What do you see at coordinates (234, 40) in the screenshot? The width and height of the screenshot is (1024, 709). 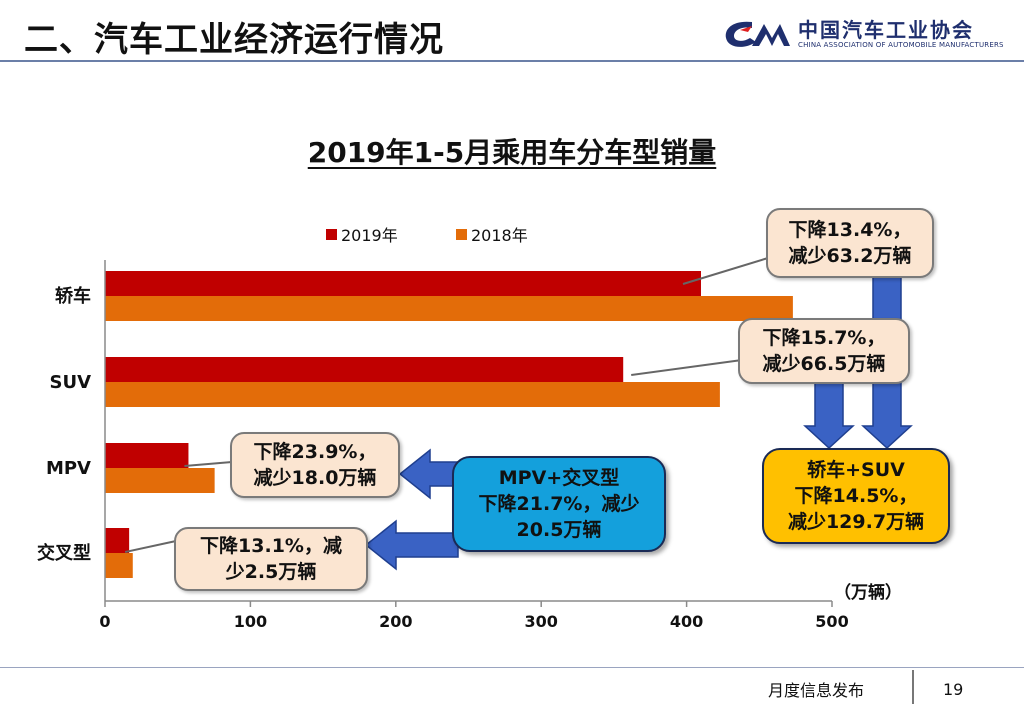 I see `page-title: 二、汽车工业经济运行情况` at bounding box center [234, 40].